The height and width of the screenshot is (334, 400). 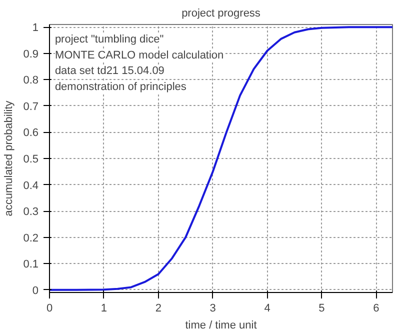 What do you see at coordinates (104, 308) in the screenshot?
I see `x-tick-label: 1` at bounding box center [104, 308].